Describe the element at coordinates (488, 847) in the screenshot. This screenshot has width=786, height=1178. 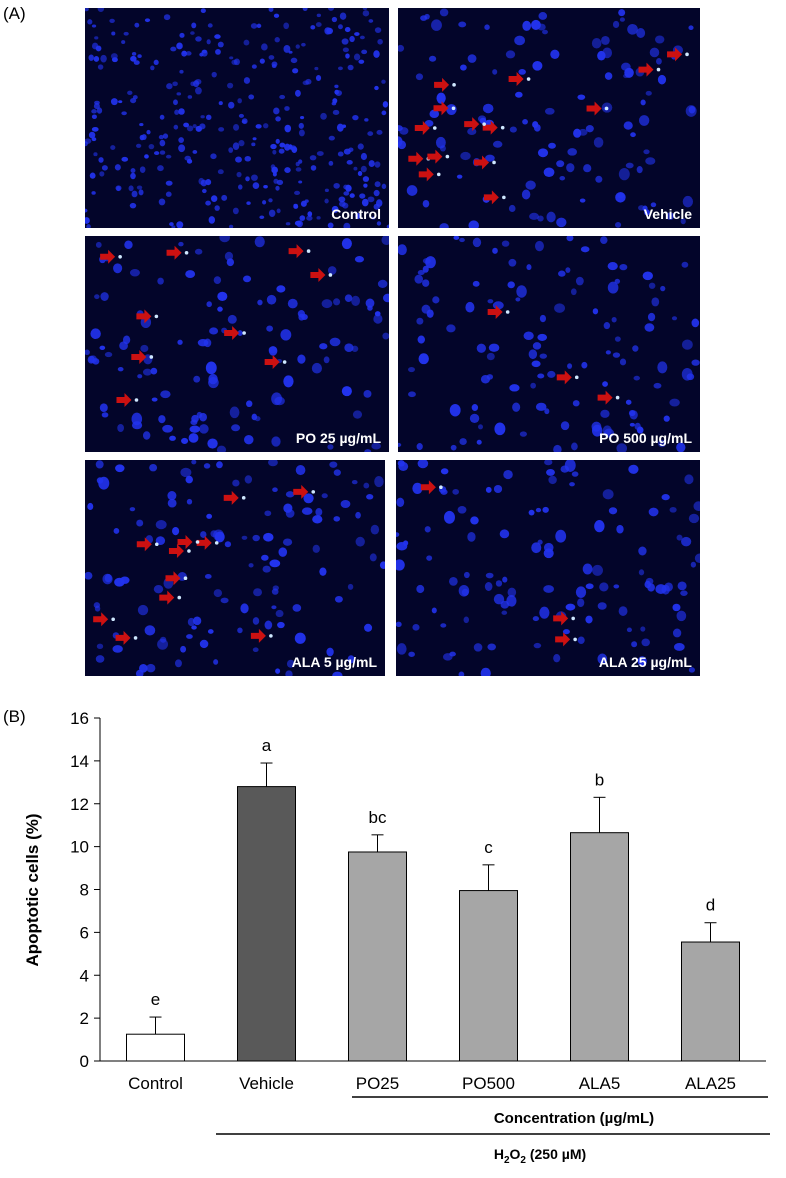
I see `significance-label: c` at that location.